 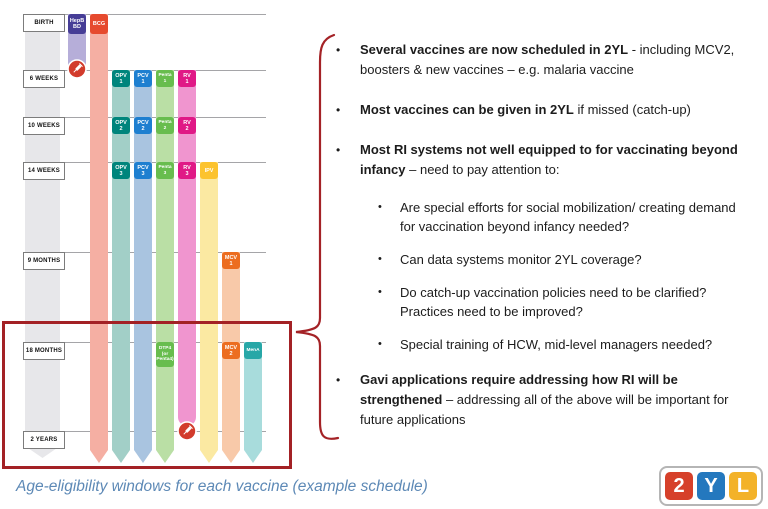 I want to click on chip-pcv-2: PCV 2, so click(x=143, y=125).